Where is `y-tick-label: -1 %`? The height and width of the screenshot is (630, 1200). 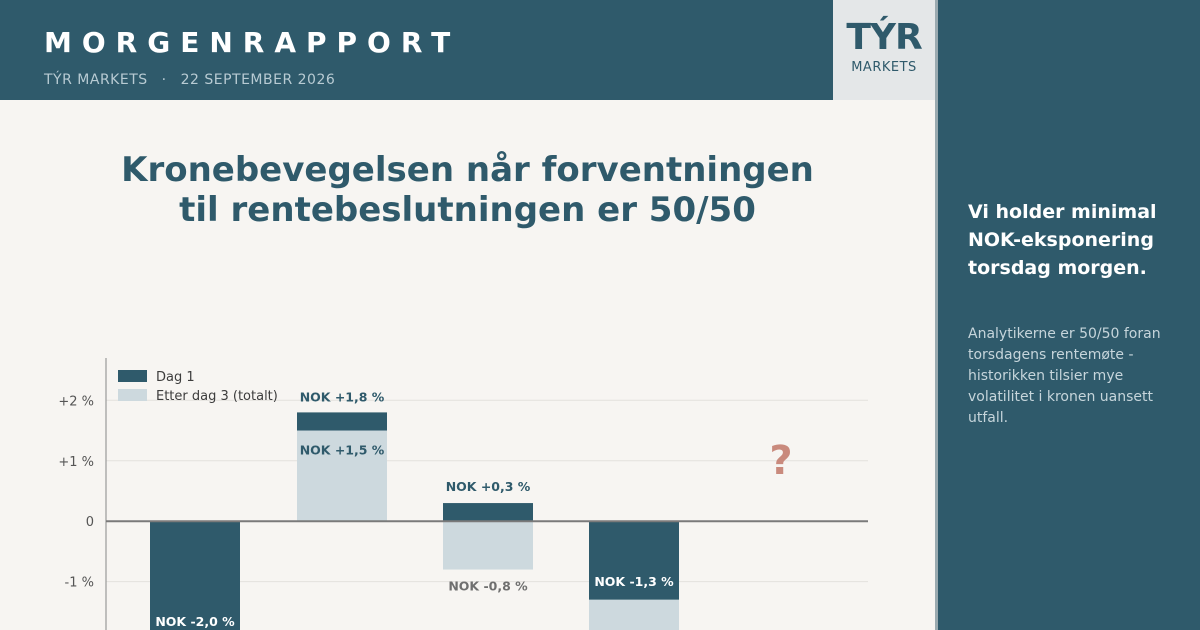 y-tick-label: -1 % is located at coordinates (79, 583).